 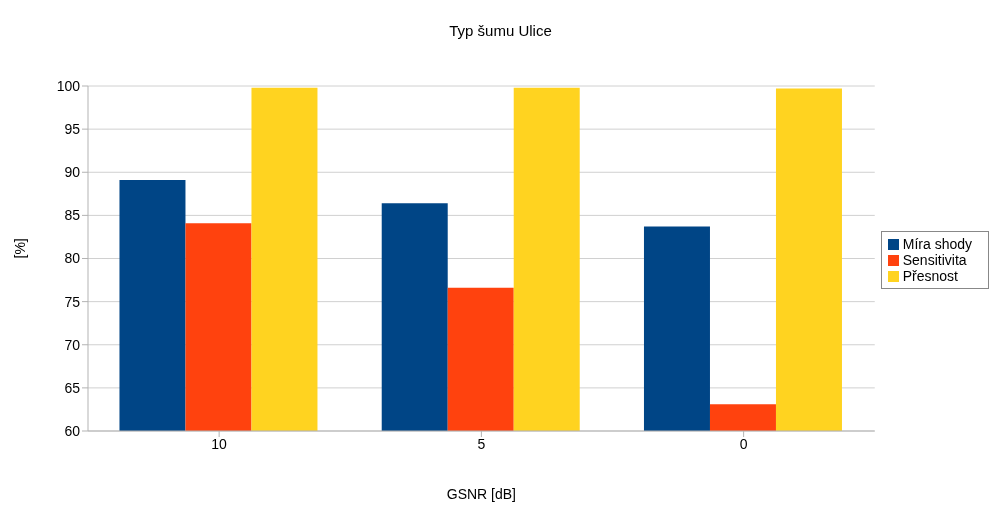 What do you see at coordinates (72, 258) in the screenshot?
I see `y-tick-label: 80` at bounding box center [72, 258].